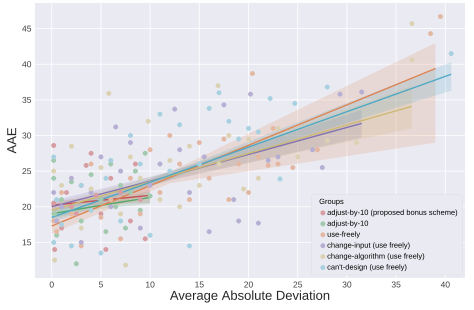 The width and height of the screenshot is (474, 310). I want to click on x-tick-label: 25, so click(297, 285).